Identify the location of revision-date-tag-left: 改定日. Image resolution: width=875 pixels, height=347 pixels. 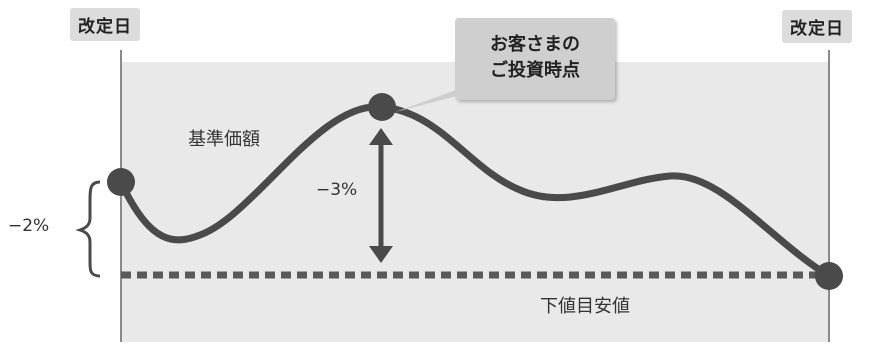
(105, 24).